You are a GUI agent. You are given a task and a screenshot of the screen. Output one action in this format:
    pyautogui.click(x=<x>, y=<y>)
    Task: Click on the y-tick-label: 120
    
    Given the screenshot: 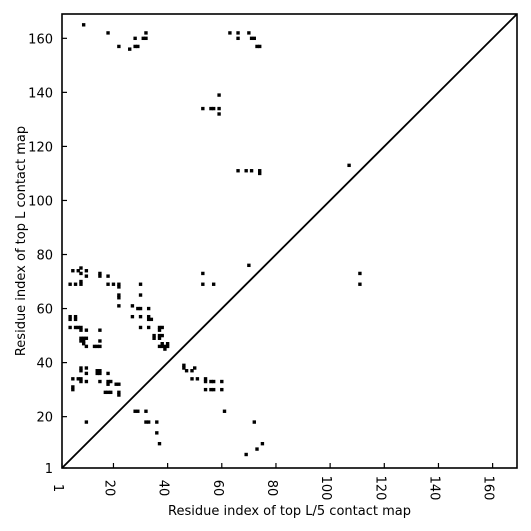 What is the action you would take?
    pyautogui.click(x=40, y=147)
    